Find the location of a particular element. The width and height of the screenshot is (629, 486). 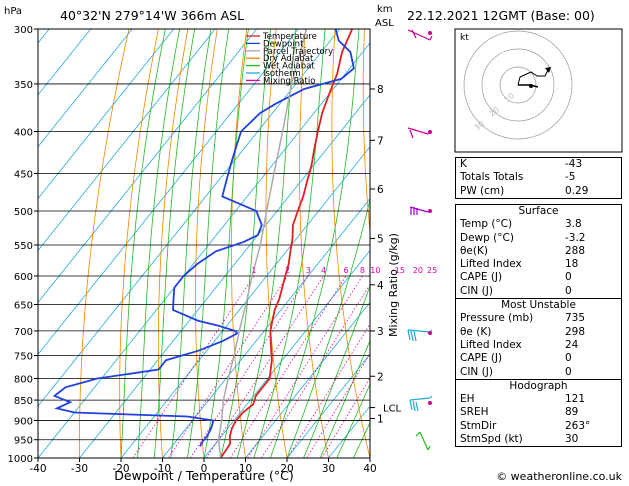

legend-entry: Temperature is located at coordinates (289, 37).